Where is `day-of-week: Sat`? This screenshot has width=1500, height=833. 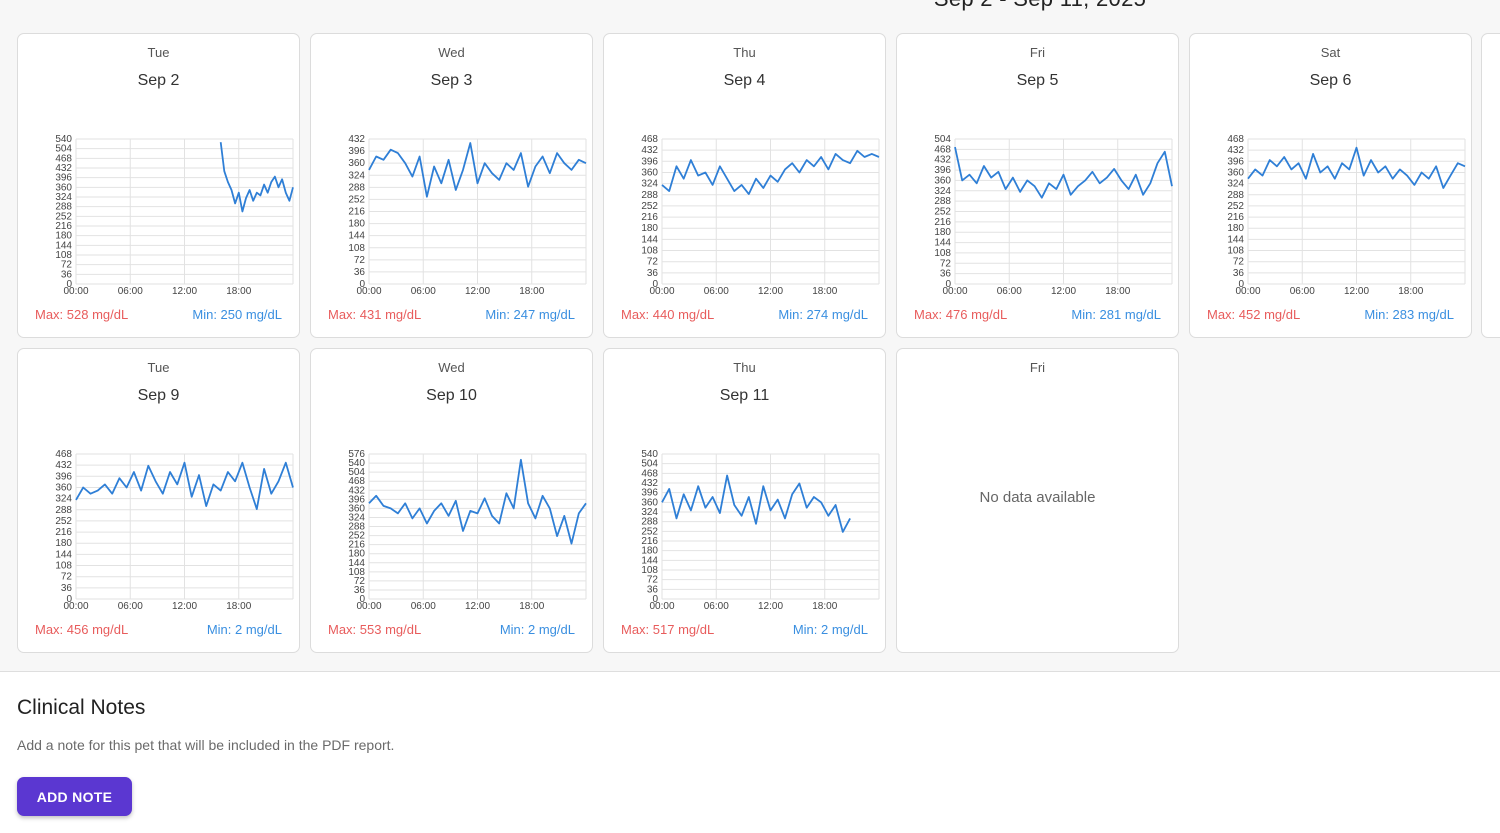 day-of-week: Sat is located at coordinates (1330, 52).